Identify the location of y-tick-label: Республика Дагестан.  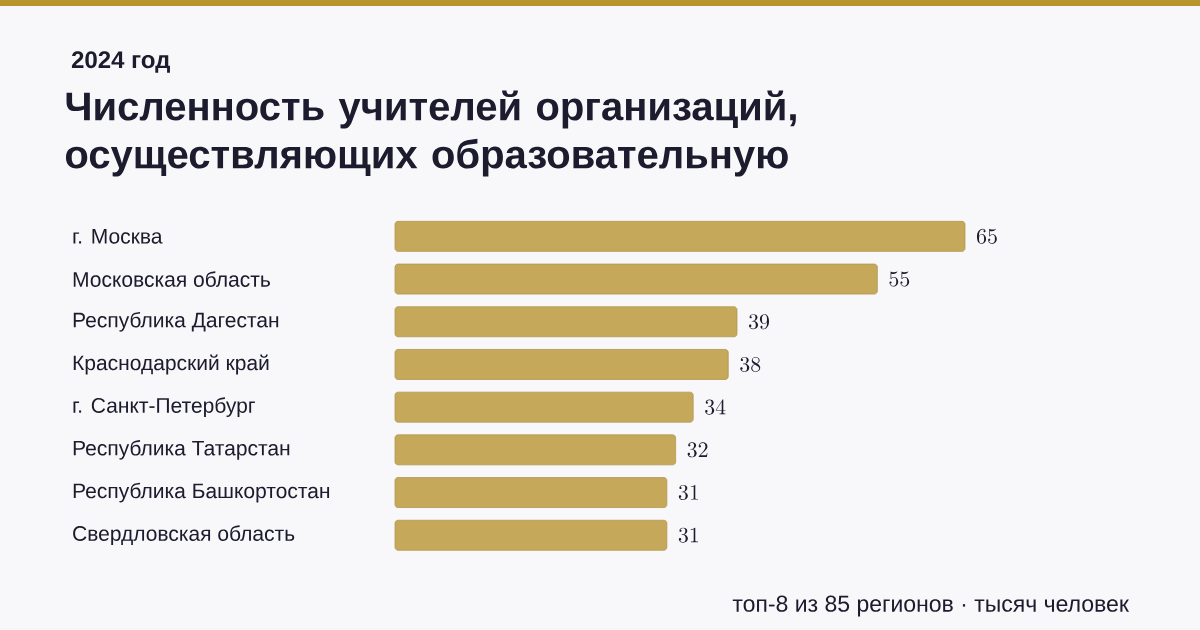
(176, 321).